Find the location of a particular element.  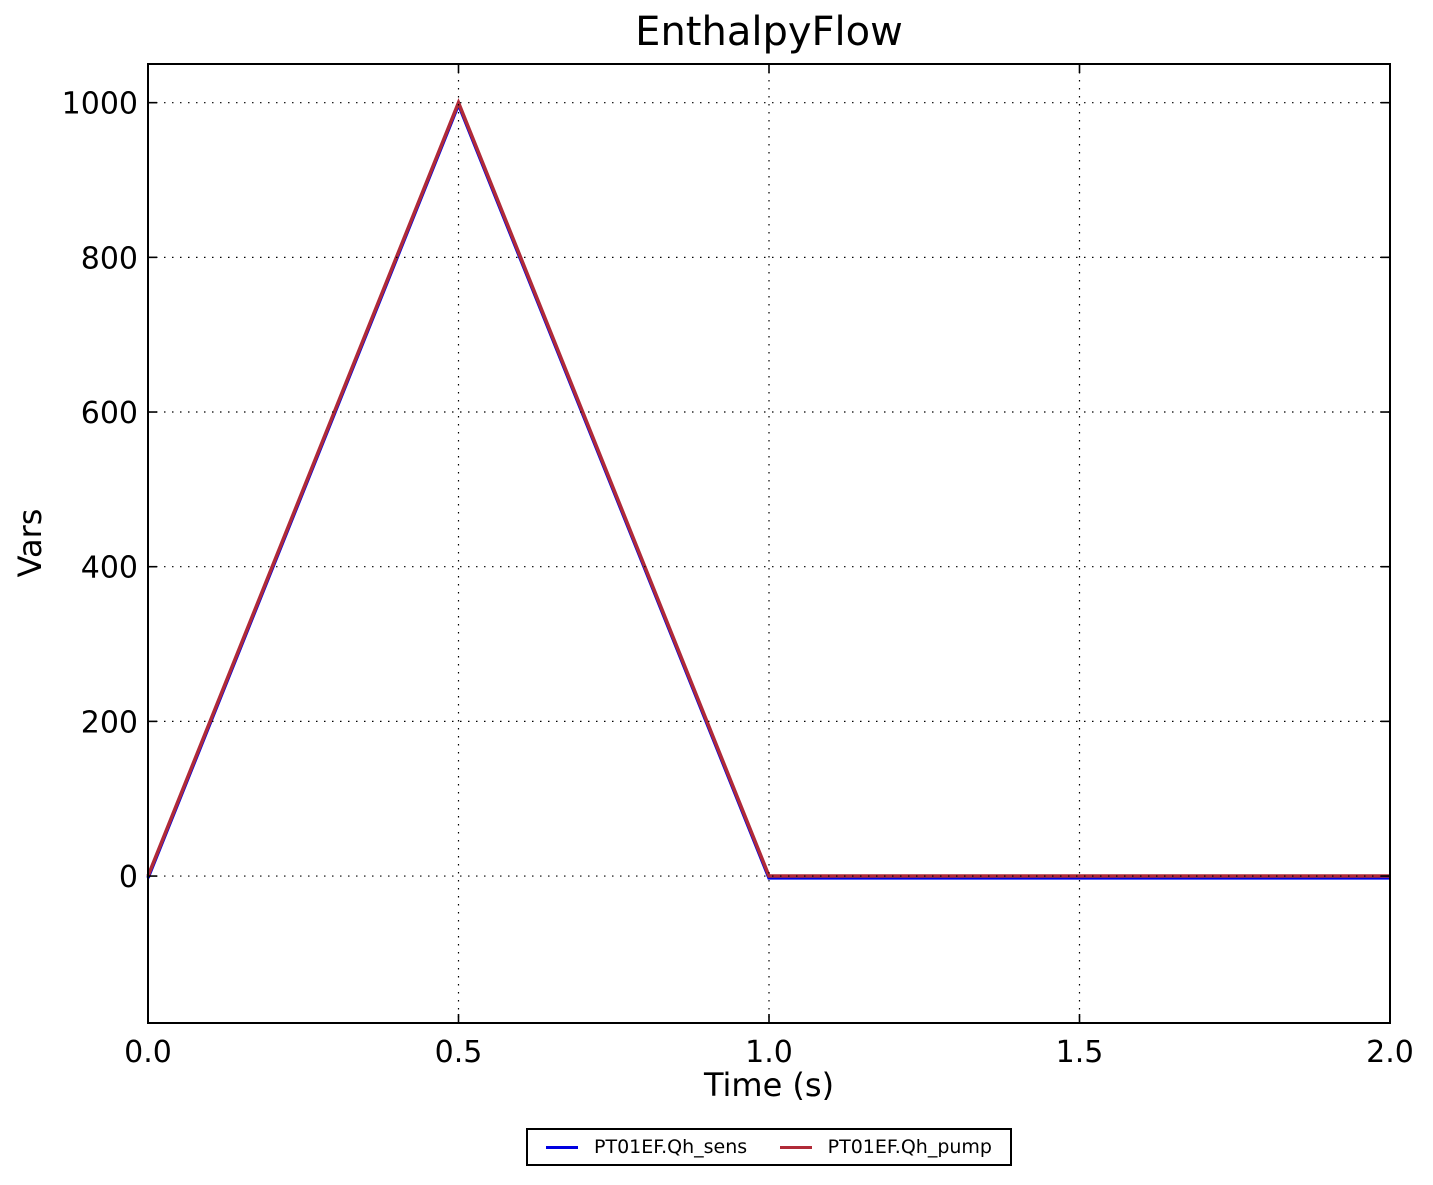

legend-label-qh-sens: PT01EF.Qh_sens is located at coordinates (671, 1147).